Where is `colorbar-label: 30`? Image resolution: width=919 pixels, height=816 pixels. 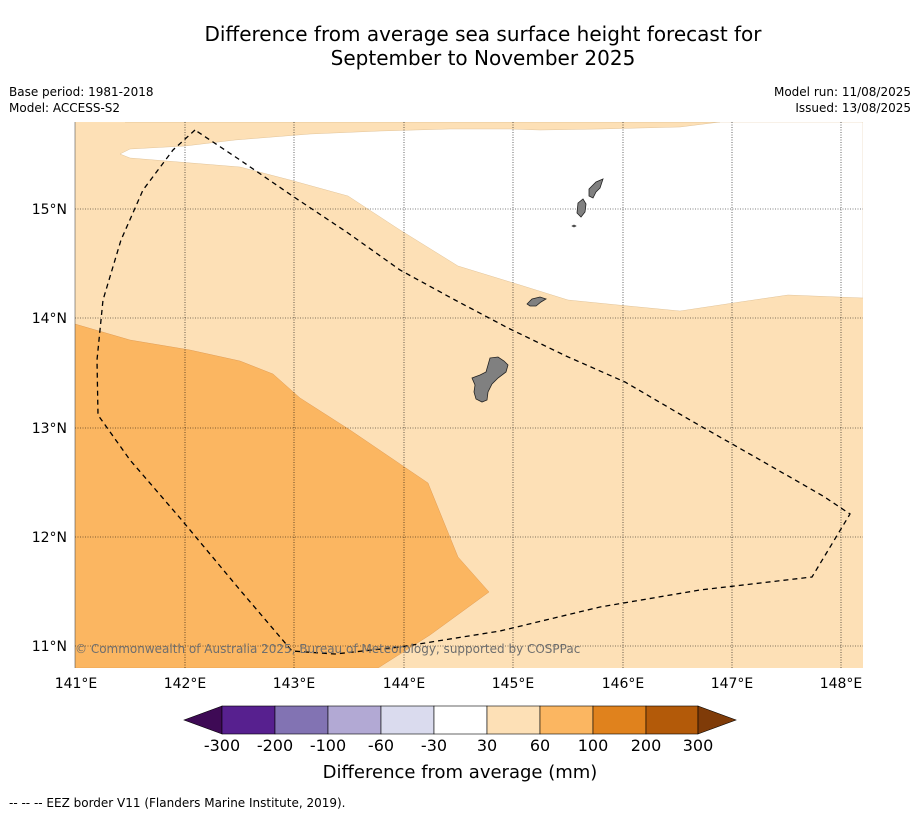
colorbar-label: 30 is located at coordinates (487, 745).